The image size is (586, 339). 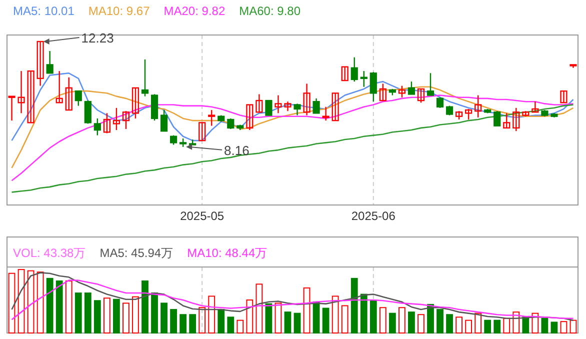 What do you see at coordinates (49, 253) in the screenshot?
I see `text: VOL: 43.38万` at bounding box center [49, 253].